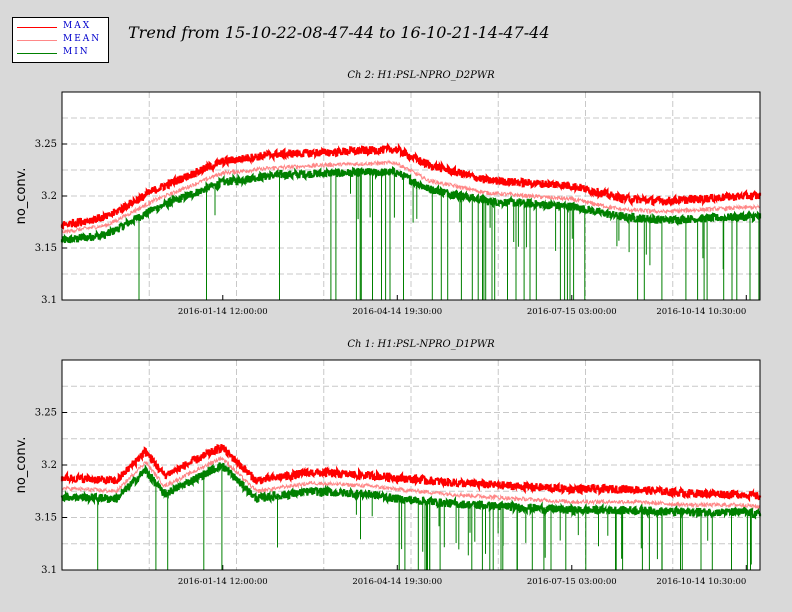 The height and width of the screenshot is (612, 792). Describe the element at coordinates (21, 196) in the screenshot. I see `y-axis-label-0: no_conv.` at that location.